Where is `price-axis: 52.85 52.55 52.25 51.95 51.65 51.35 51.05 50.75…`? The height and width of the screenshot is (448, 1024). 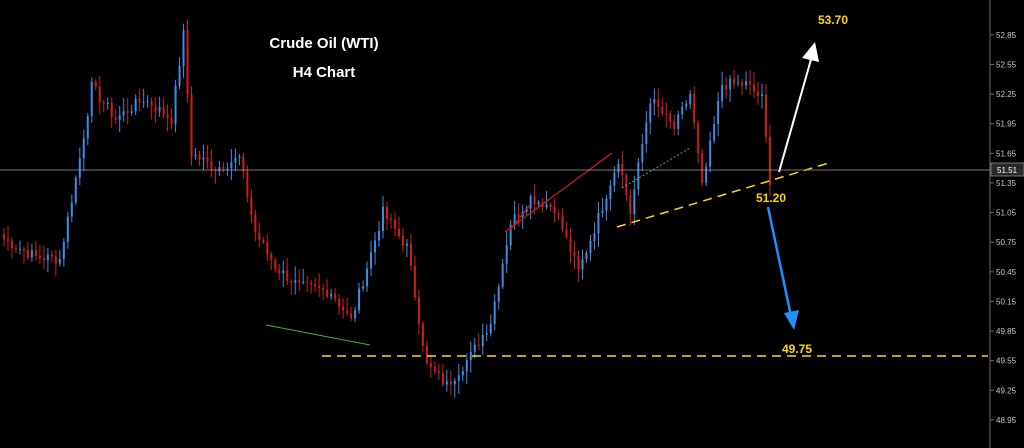
price-axis: 52.85 52.55 52.25 51.95 51.65 51.35 51.05 50.75… is located at coordinates (1003, 228).